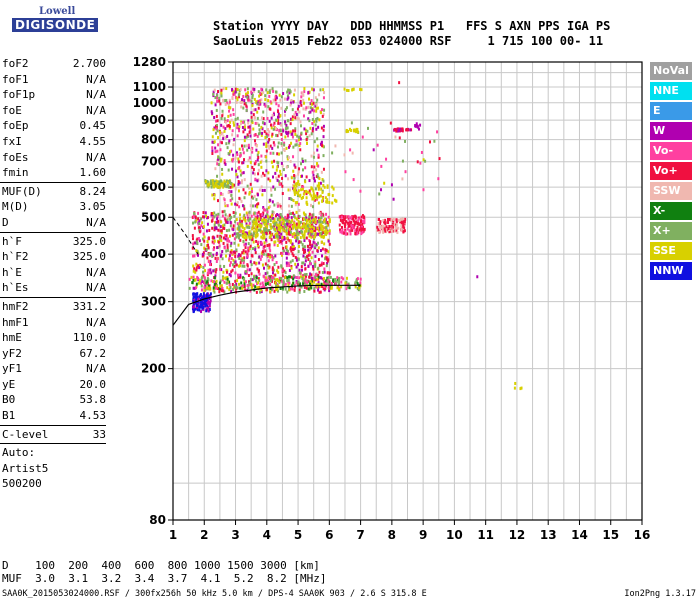  I want to click on legend-item: NoVal, so click(671, 71).